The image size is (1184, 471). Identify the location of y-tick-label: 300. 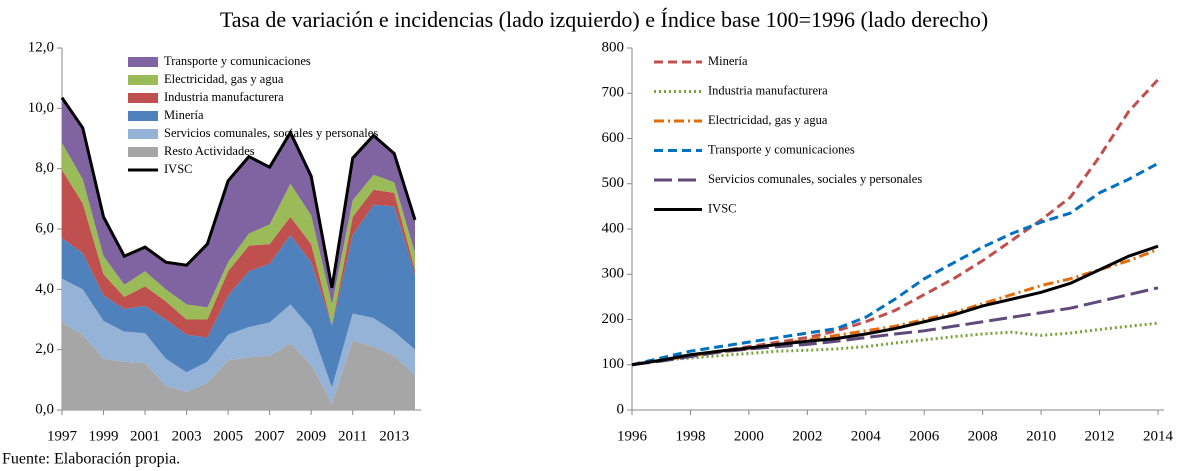
(613, 274).